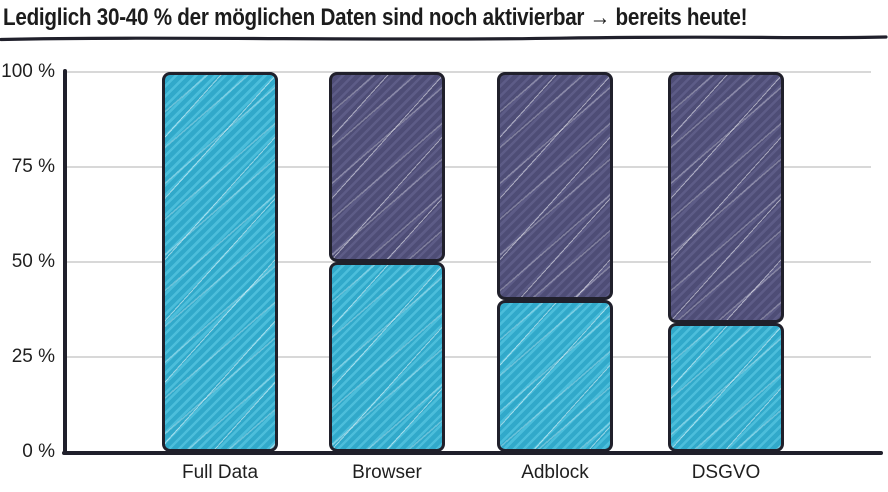 This screenshot has width=888, height=492. I want to click on bar-1-segment-remainder-share, so click(387, 167).